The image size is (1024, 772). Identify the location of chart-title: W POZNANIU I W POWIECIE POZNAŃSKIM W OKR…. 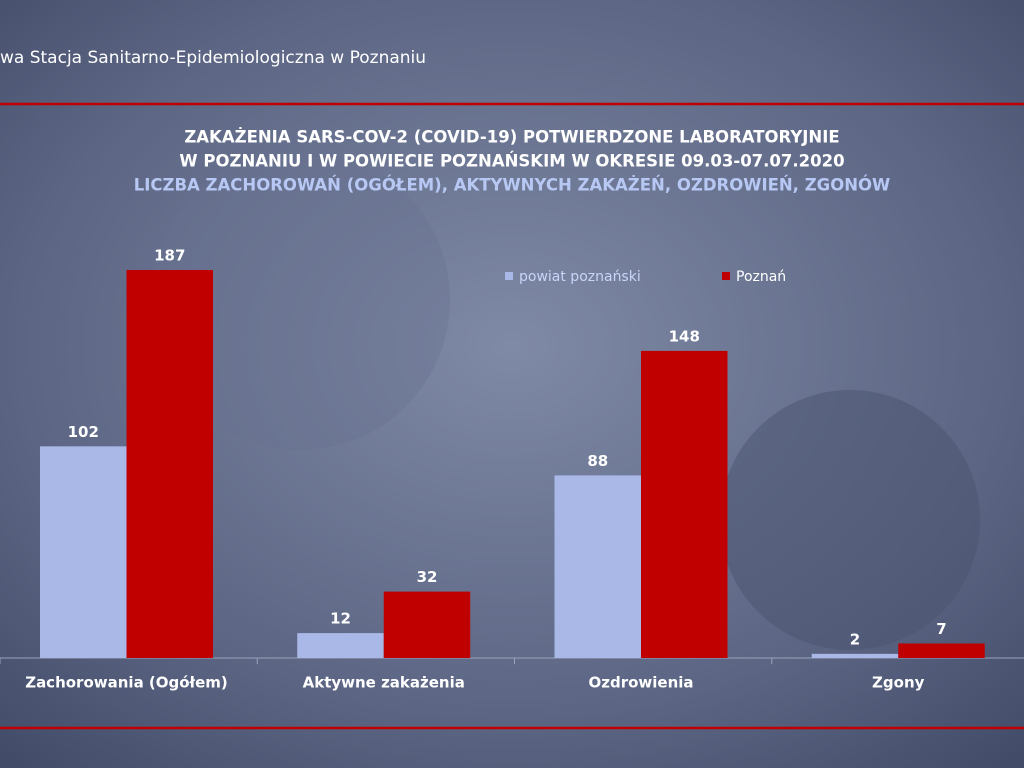
(511, 161).